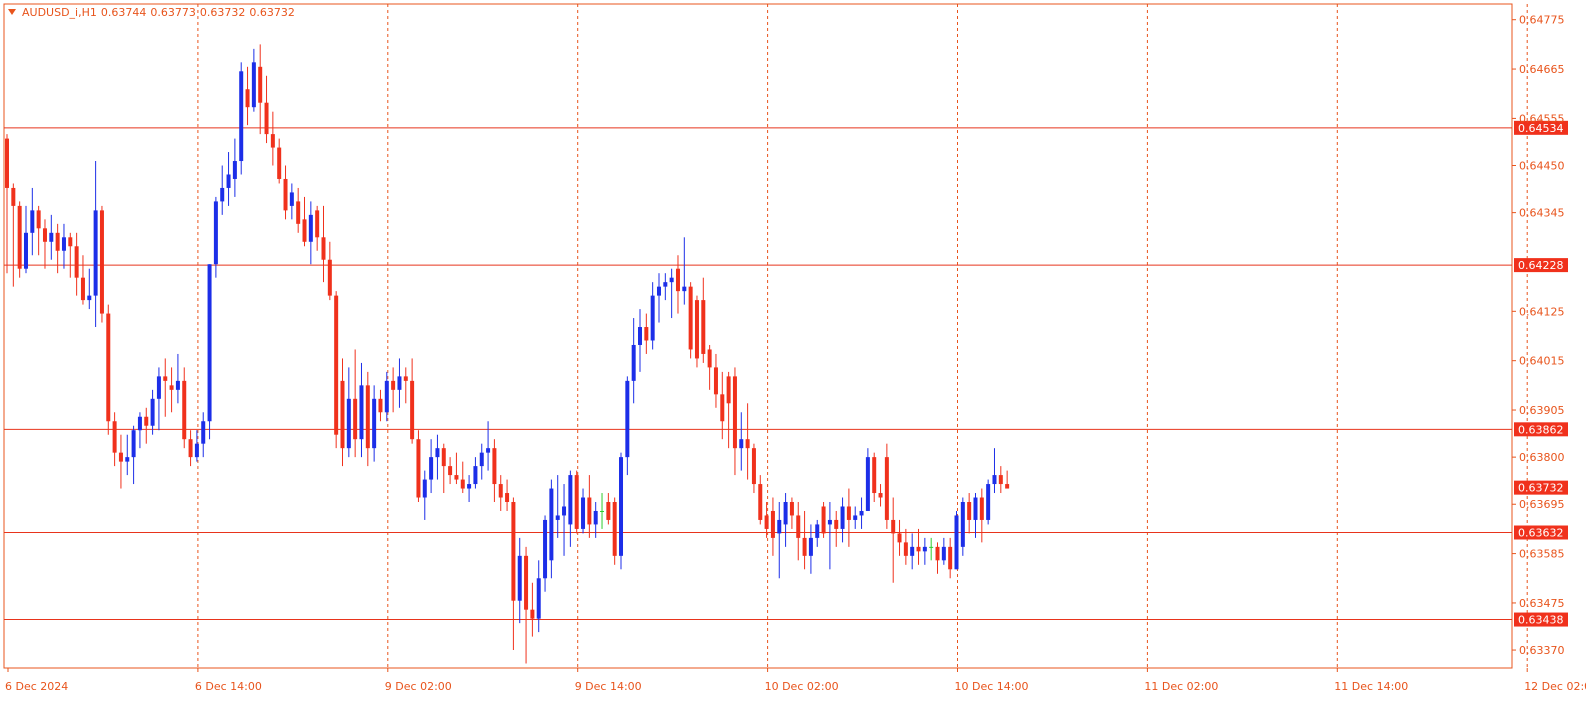 The width and height of the screenshot is (1586, 708). Describe the element at coordinates (1371, 686) in the screenshot. I see `x-tick-label: 11 Dec 14:00` at that location.